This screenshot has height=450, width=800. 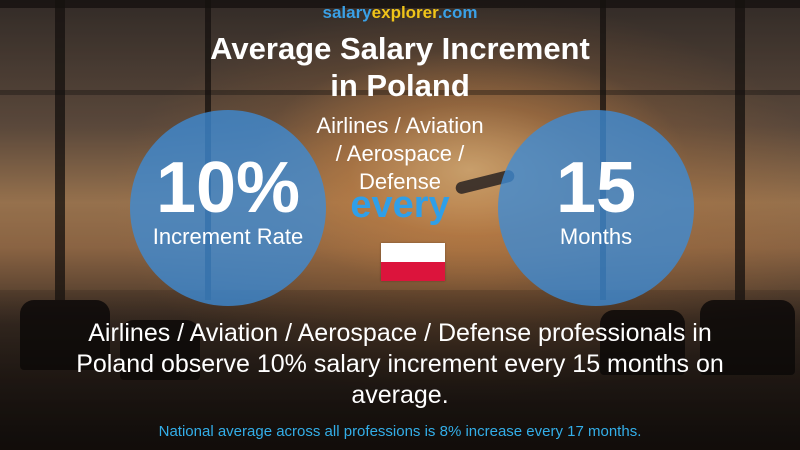 I want to click on window-frame-left, so click(x=60, y=150).